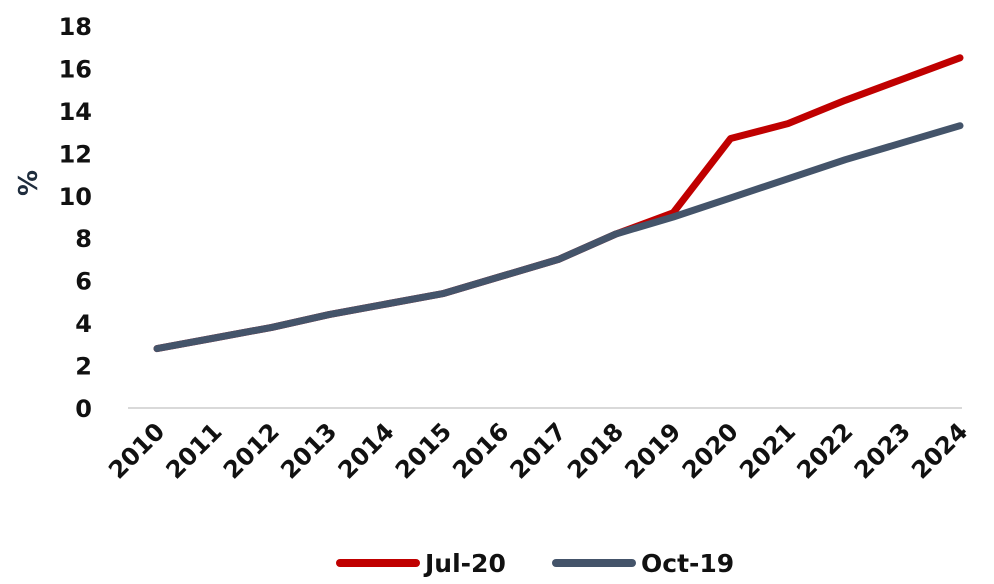  Describe the element at coordinates (29, 183) in the screenshot. I see `y-axis-label: %` at that location.